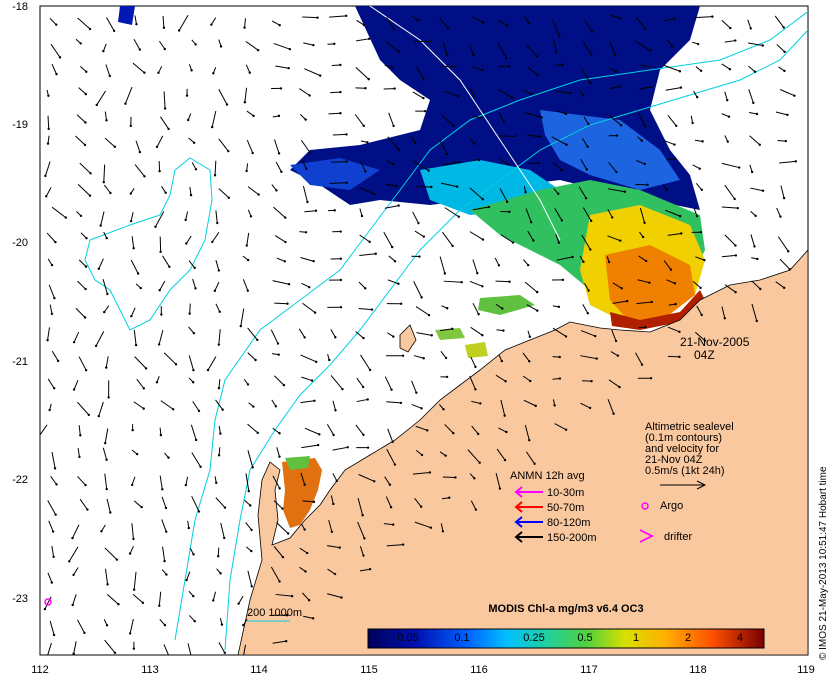 The width and height of the screenshot is (840, 680). What do you see at coordinates (423, 670) in the screenshot?
I see `lon-axis: 112 113 114 115 116 117 118 119` at bounding box center [423, 670].